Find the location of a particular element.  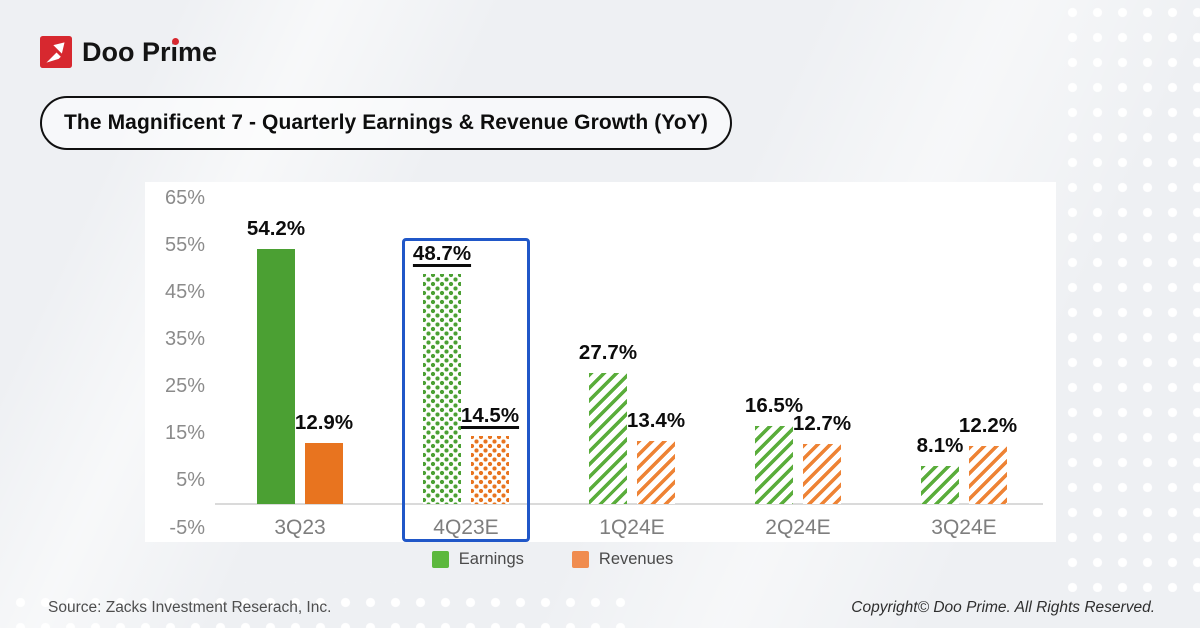

value-label-earnings-4Q23E: 48.7% is located at coordinates (442, 254).